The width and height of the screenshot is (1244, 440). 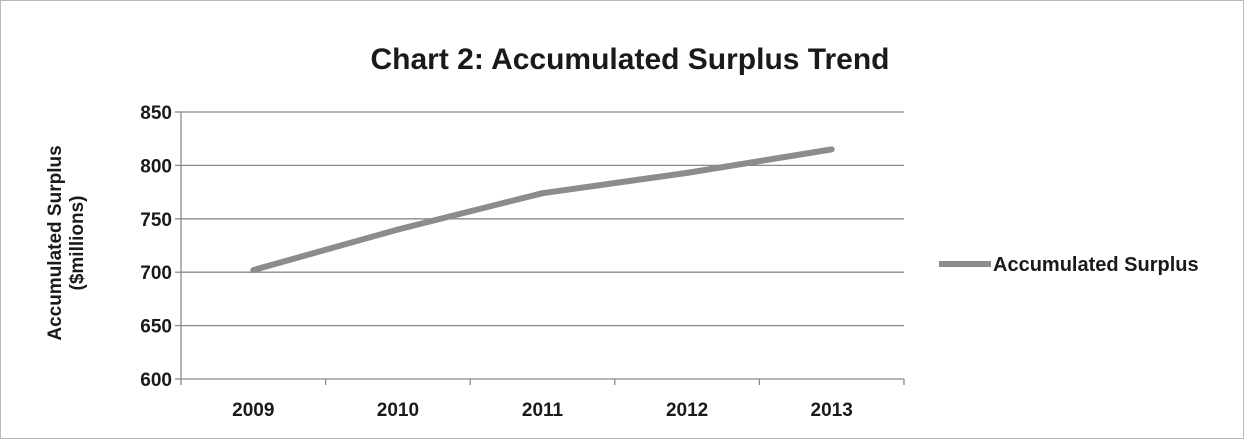 I want to click on x-tick-label-2012: 2012, so click(x=687, y=410).